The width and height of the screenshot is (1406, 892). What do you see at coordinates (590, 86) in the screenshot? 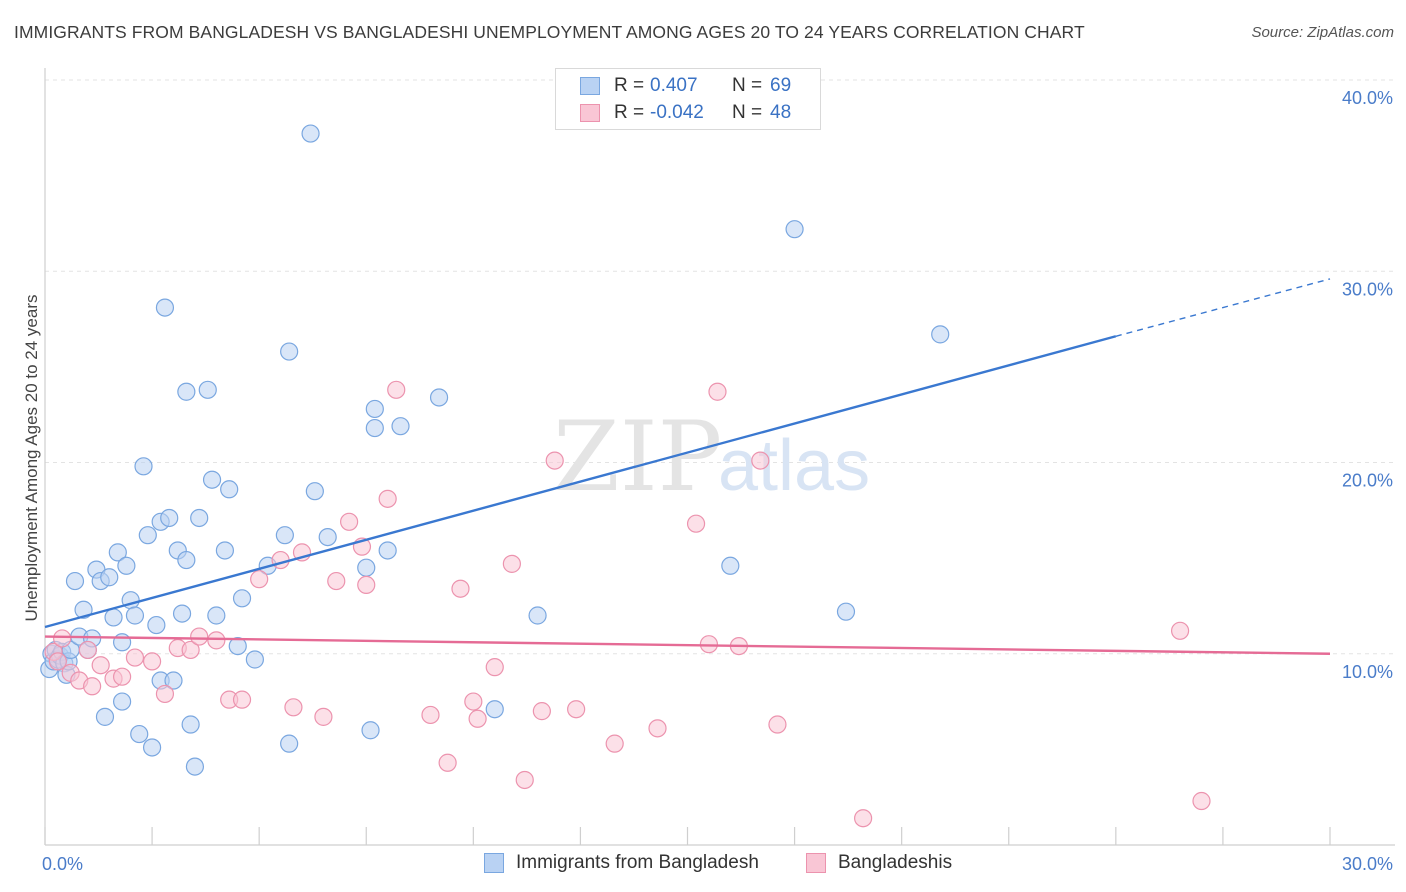
I see `legend-swatch-blue` at bounding box center [590, 86].